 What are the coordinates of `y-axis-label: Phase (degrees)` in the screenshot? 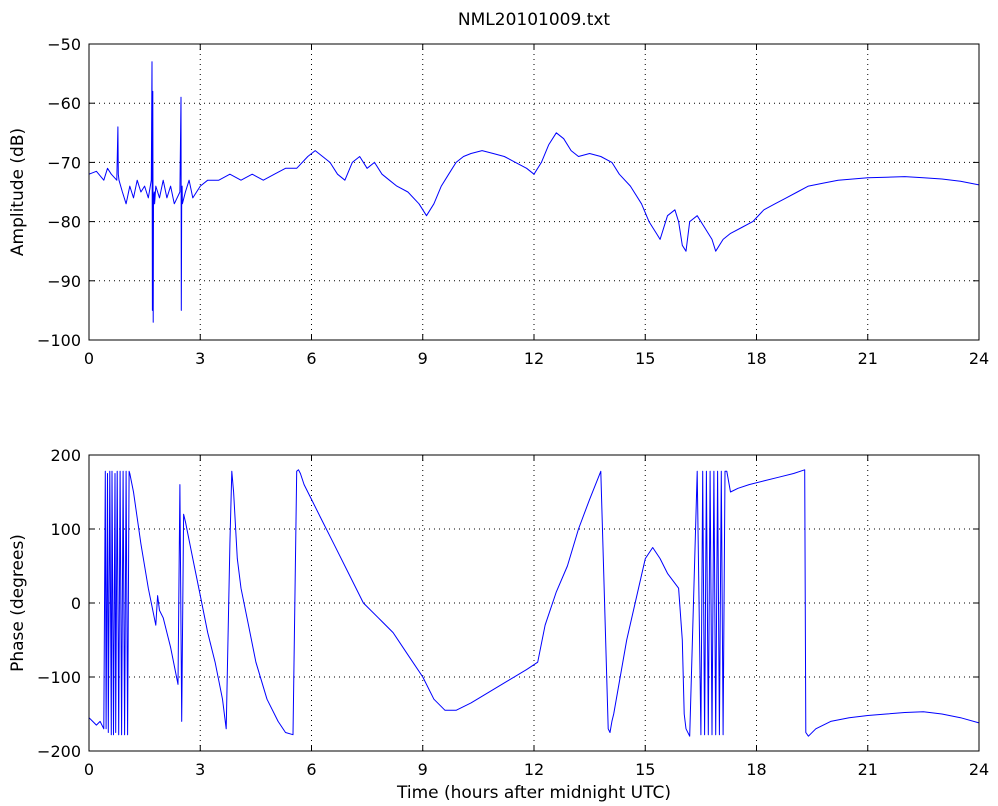 It's located at (18, 603).